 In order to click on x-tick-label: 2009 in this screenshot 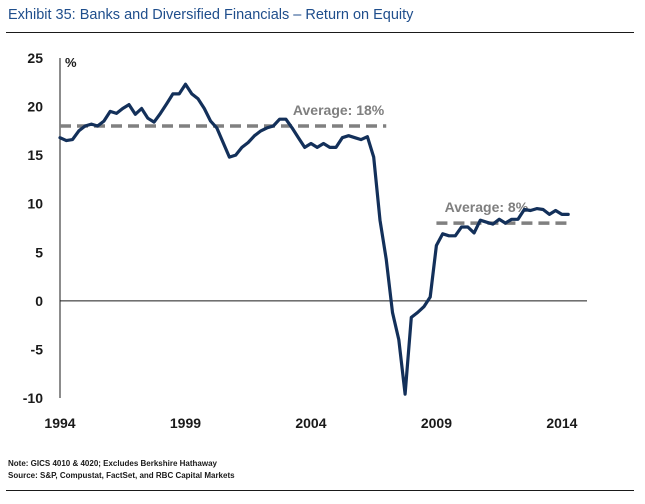, I will do `click(436, 423)`.